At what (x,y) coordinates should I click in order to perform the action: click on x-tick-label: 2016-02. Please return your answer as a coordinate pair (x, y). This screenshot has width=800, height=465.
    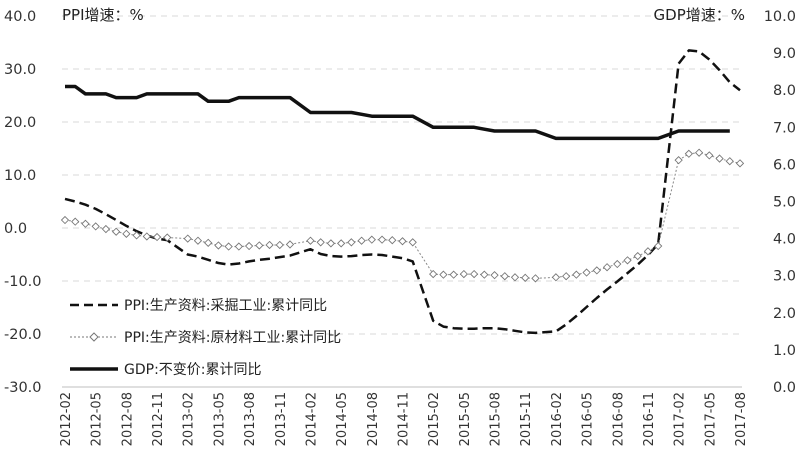
    Looking at the image, I should click on (557, 419).